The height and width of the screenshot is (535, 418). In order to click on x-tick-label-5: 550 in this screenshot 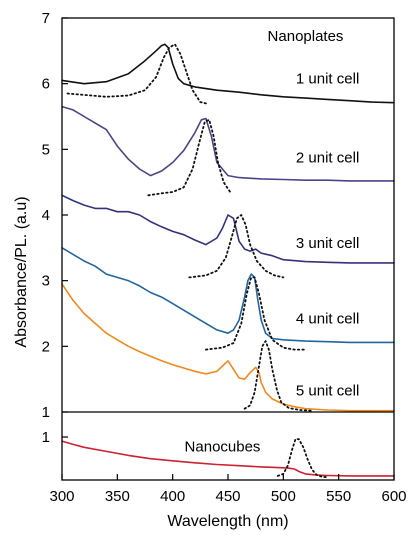, I will do `click(338, 496)`.